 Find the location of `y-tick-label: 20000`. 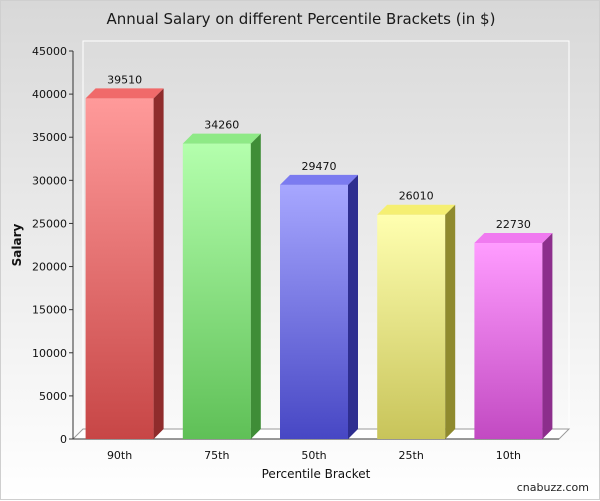

y-tick-label: 20000 is located at coordinates (49, 267).